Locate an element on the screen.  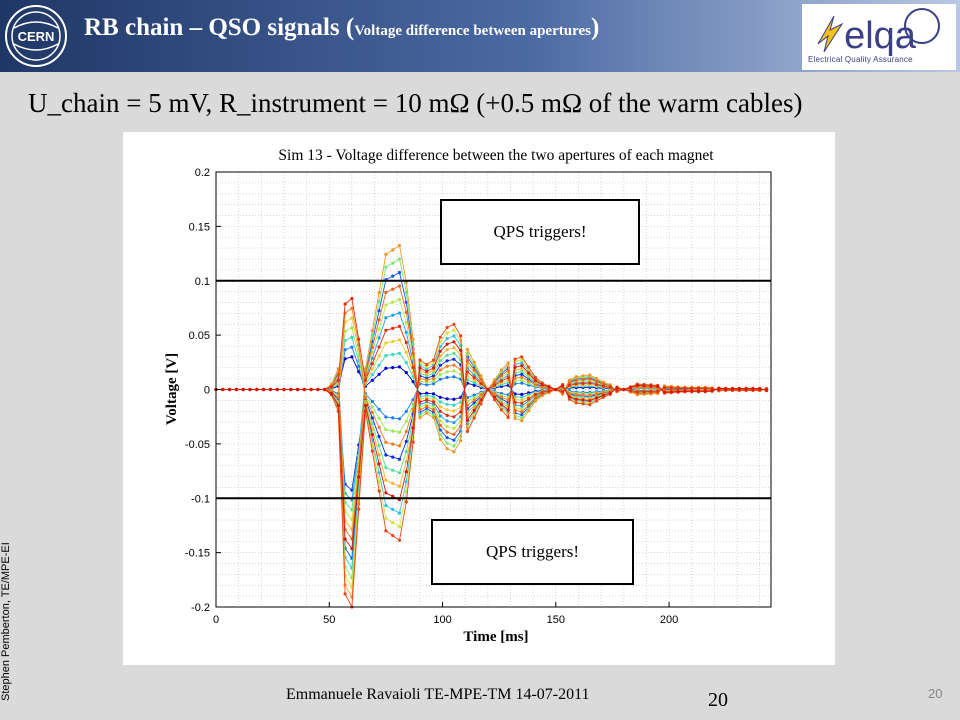
x-tick-label: 0 is located at coordinates (216, 620).